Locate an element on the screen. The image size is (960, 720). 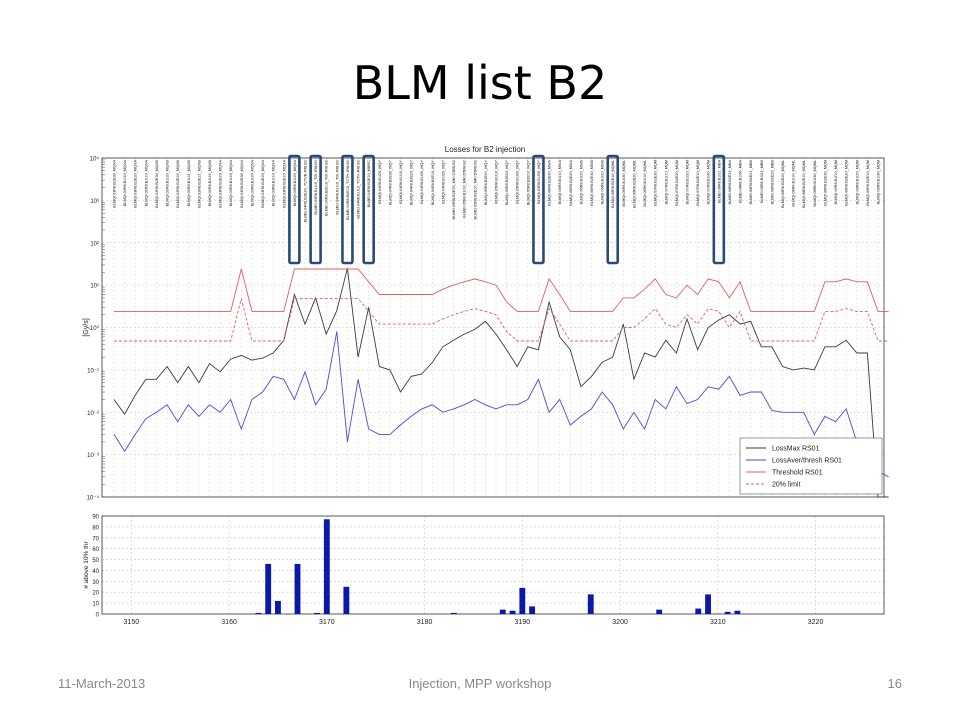
monitor-label: BLMEI.08R8.B2E23_MBB is located at coordinates (772, 182).